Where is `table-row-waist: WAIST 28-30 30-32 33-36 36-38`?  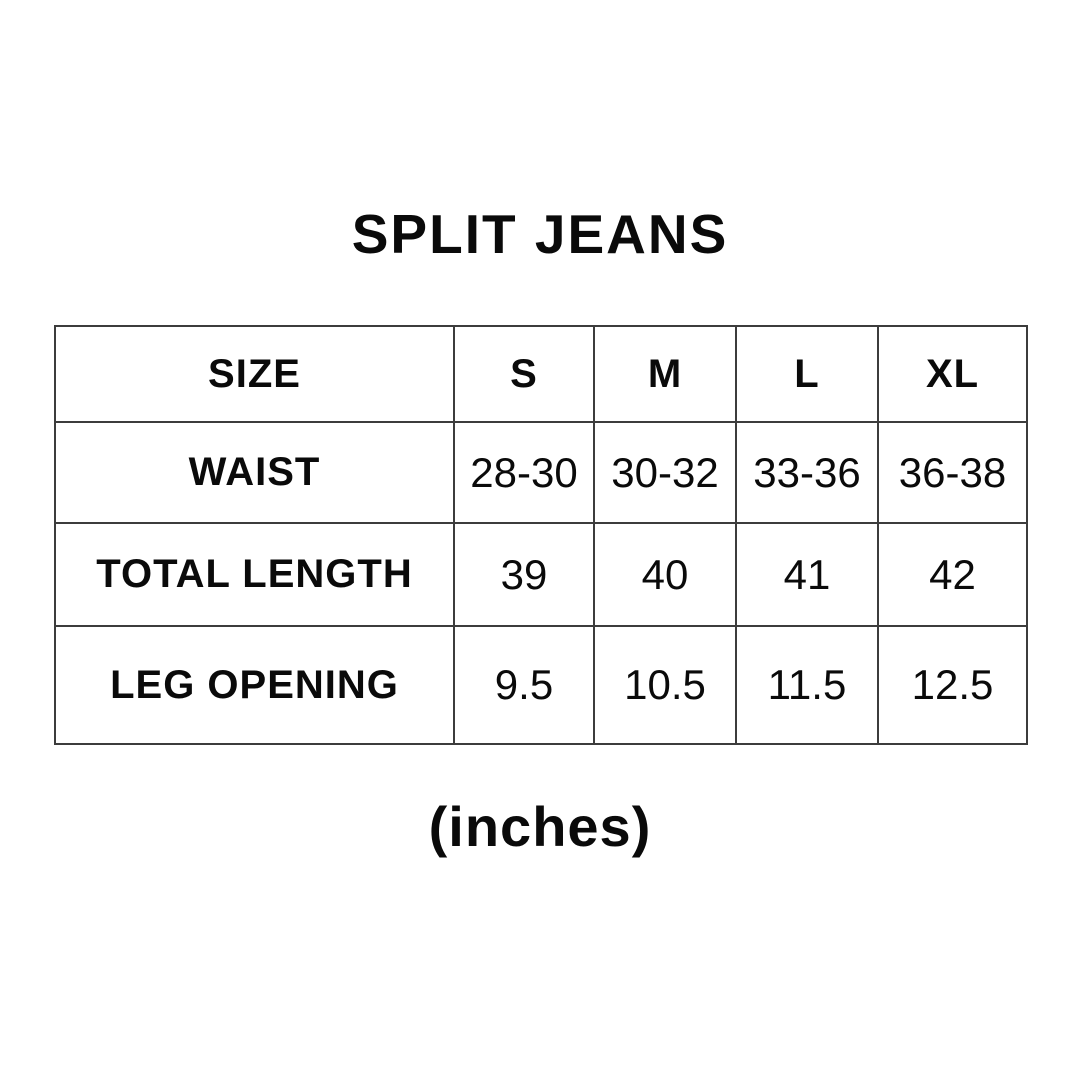
table-row-waist: WAIST 28-30 30-32 33-36 36-38 is located at coordinates (541, 472).